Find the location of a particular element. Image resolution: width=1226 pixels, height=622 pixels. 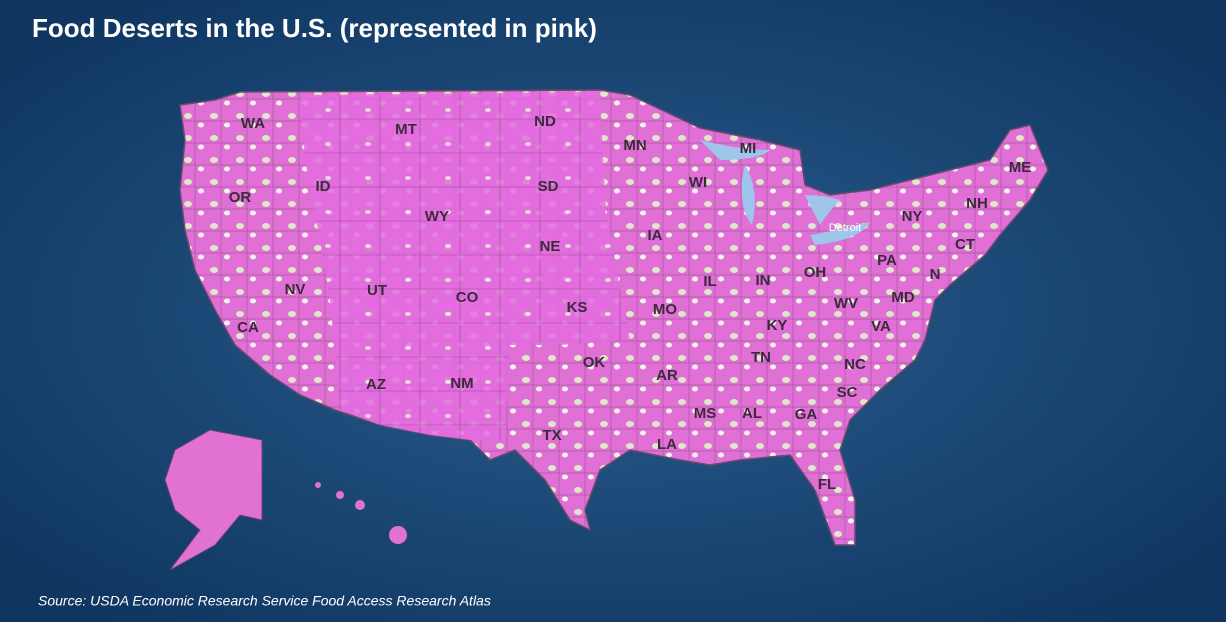

state-label: WY is located at coordinates (437, 216).